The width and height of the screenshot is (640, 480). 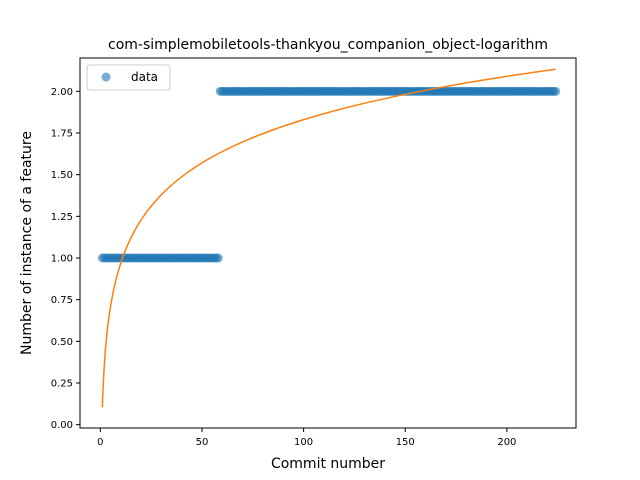 What do you see at coordinates (62, 217) in the screenshot?
I see `y-tick-label: 1.25` at bounding box center [62, 217].